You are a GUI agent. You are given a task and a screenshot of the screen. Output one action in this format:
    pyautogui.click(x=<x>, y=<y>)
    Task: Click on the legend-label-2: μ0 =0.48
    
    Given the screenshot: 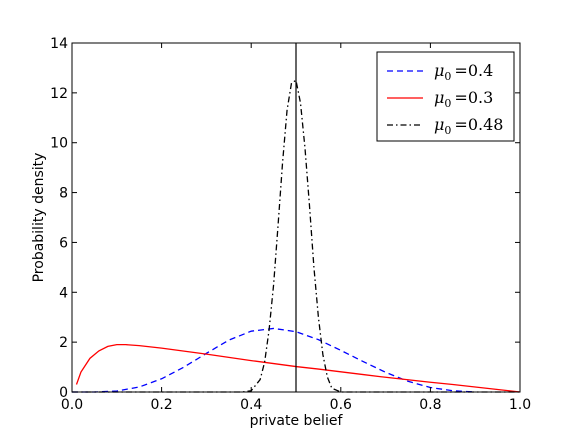 What is the action you would take?
    pyautogui.click(x=468, y=126)
    